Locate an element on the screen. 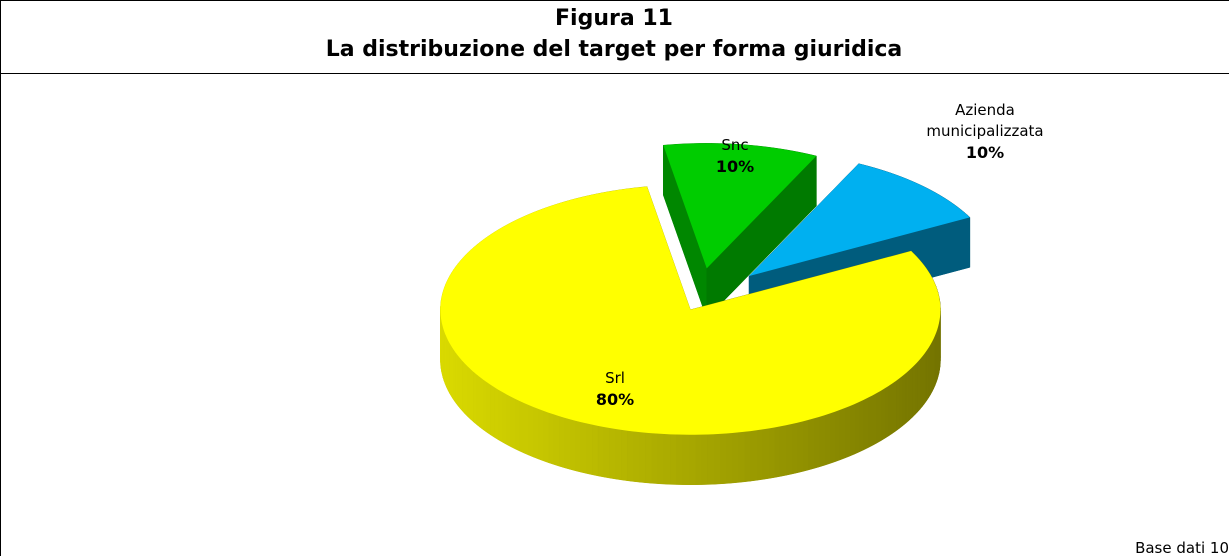 Image resolution: width=1229 pixels, height=556 pixels. category-label: Snc is located at coordinates (735, 145).